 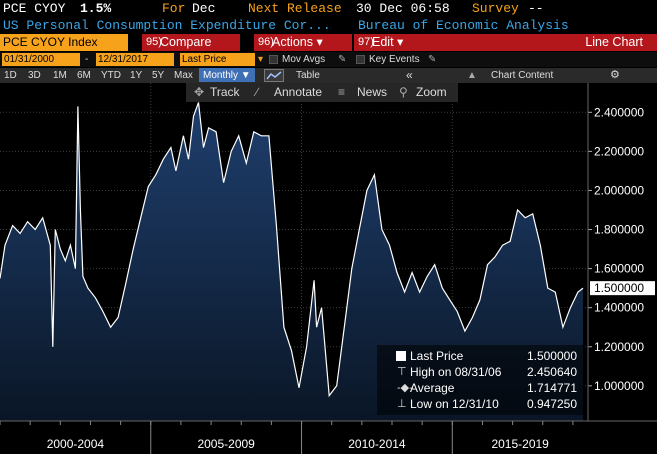 I want to click on legend-low-value: 0.947250, so click(x=551, y=404).